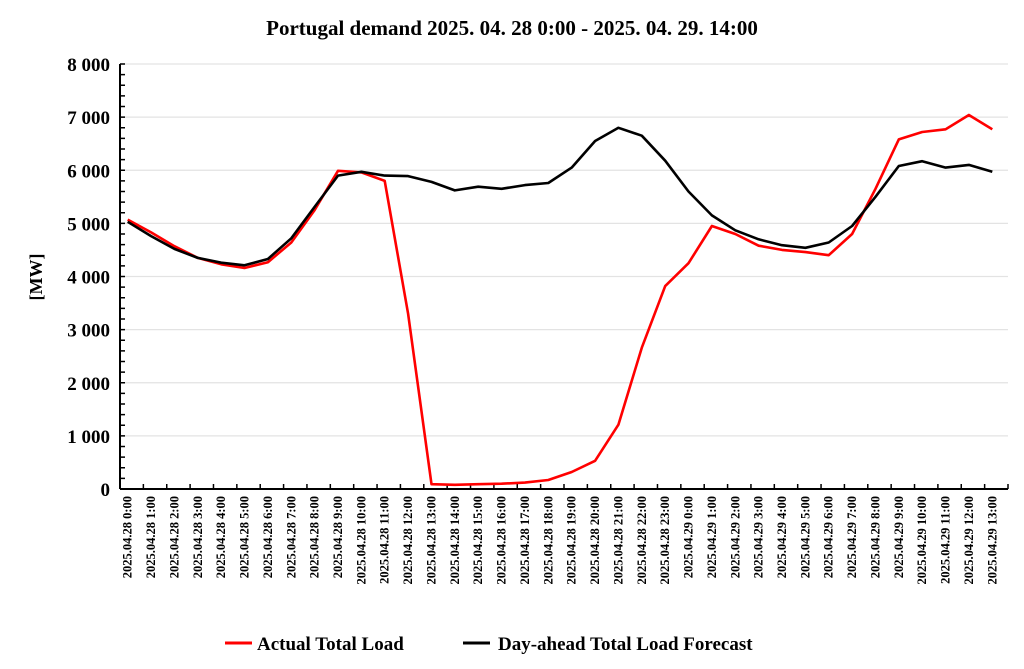 The image size is (1024, 669). I want to click on x-tick-label: 2025.04.28 10:00, so click(361, 540).